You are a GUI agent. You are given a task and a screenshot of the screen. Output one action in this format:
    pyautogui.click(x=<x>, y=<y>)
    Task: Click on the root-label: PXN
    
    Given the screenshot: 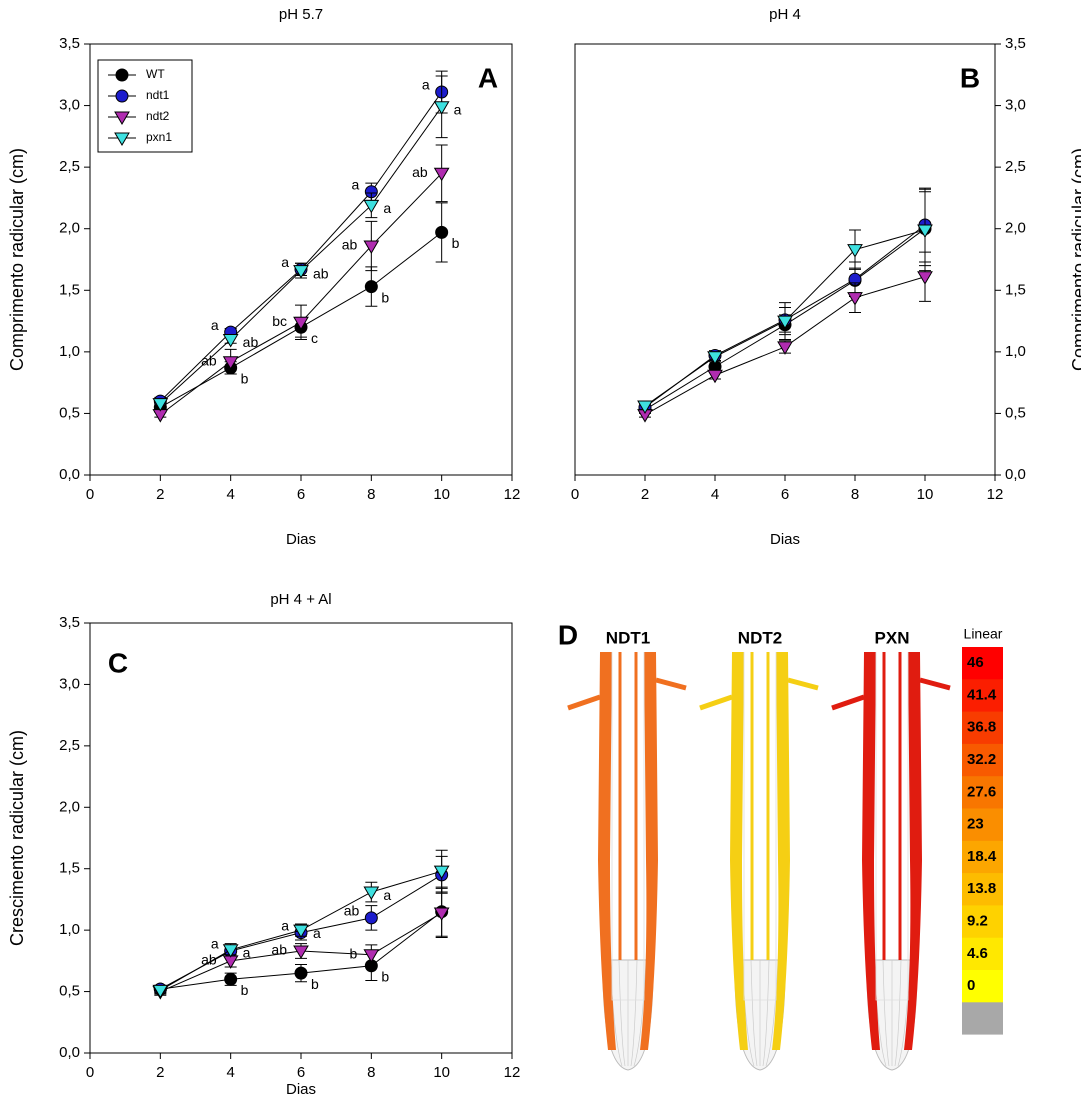 What is the action you would take?
    pyautogui.click(x=892, y=637)
    